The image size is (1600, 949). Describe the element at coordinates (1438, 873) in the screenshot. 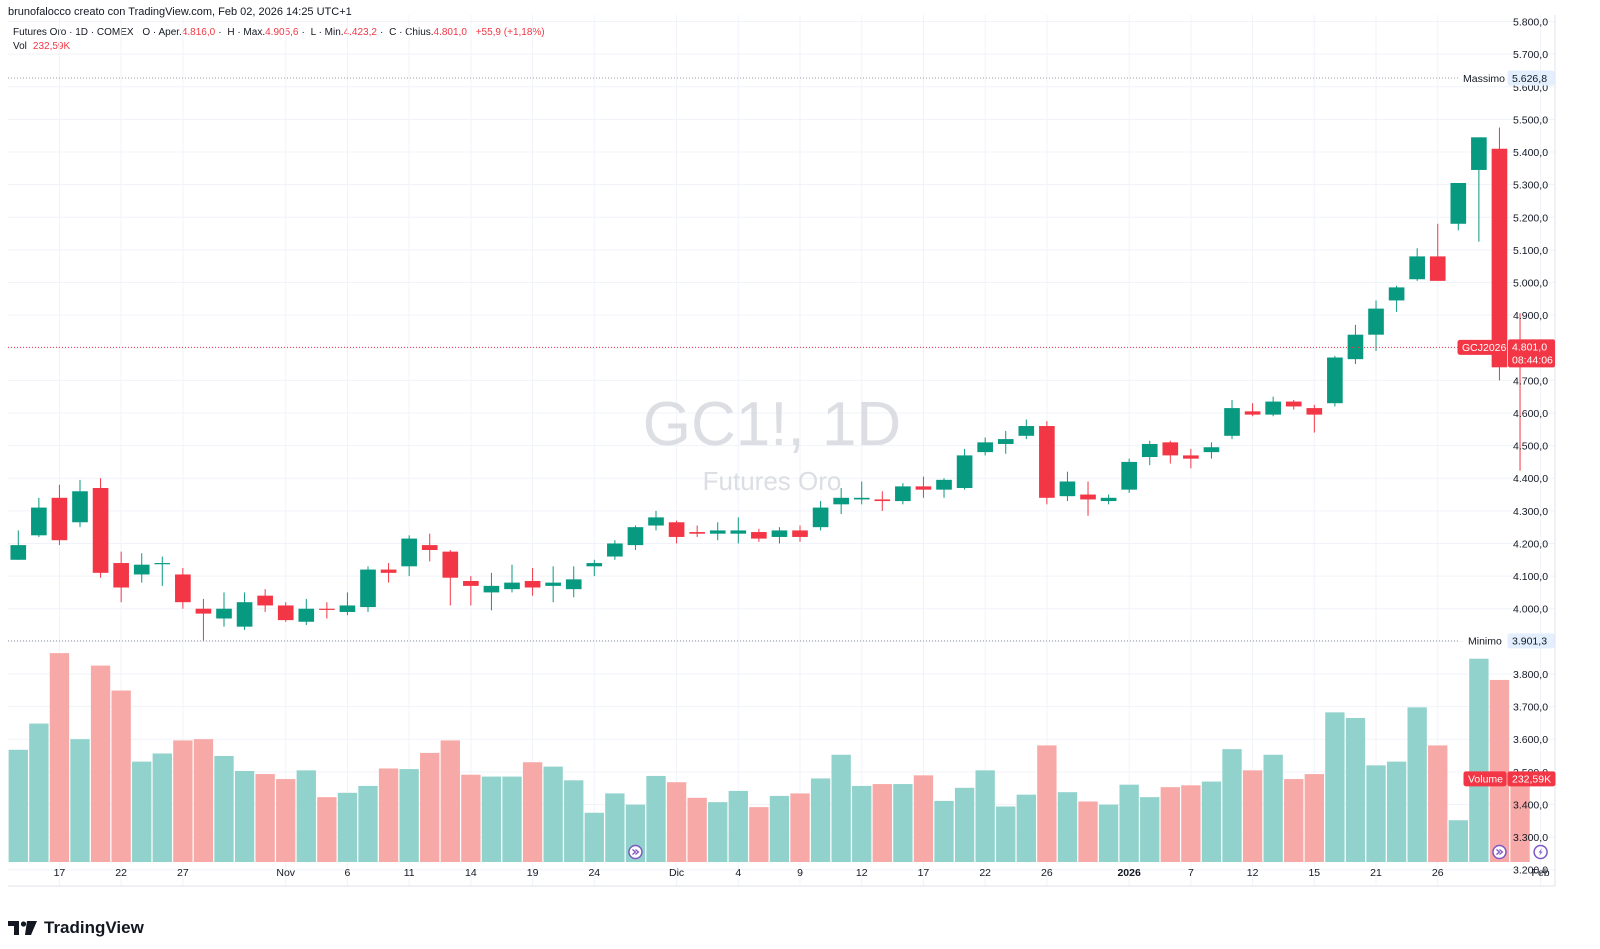

I see `date-tick-label: 26` at that location.